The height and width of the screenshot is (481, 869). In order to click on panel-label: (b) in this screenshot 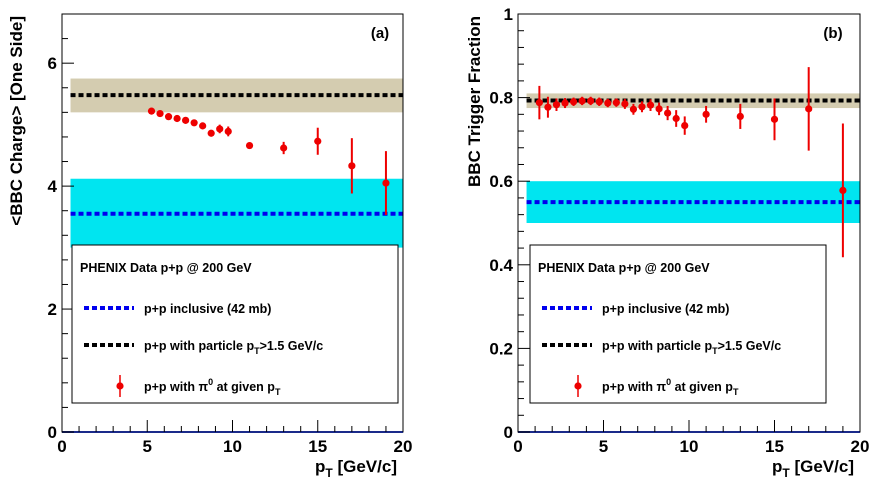, I will do `click(832, 33)`.